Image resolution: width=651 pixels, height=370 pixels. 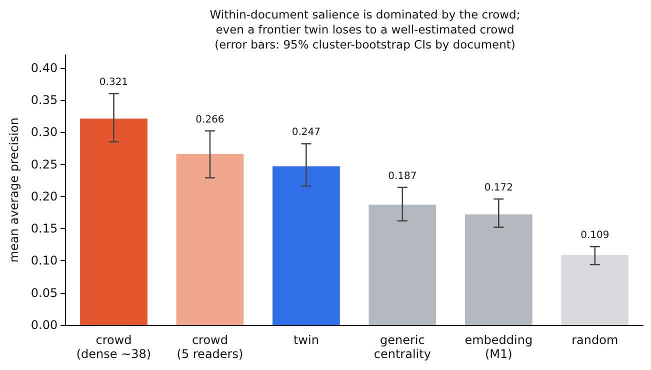 I want to click on y-tick-label: 0.15, so click(x=44, y=229).